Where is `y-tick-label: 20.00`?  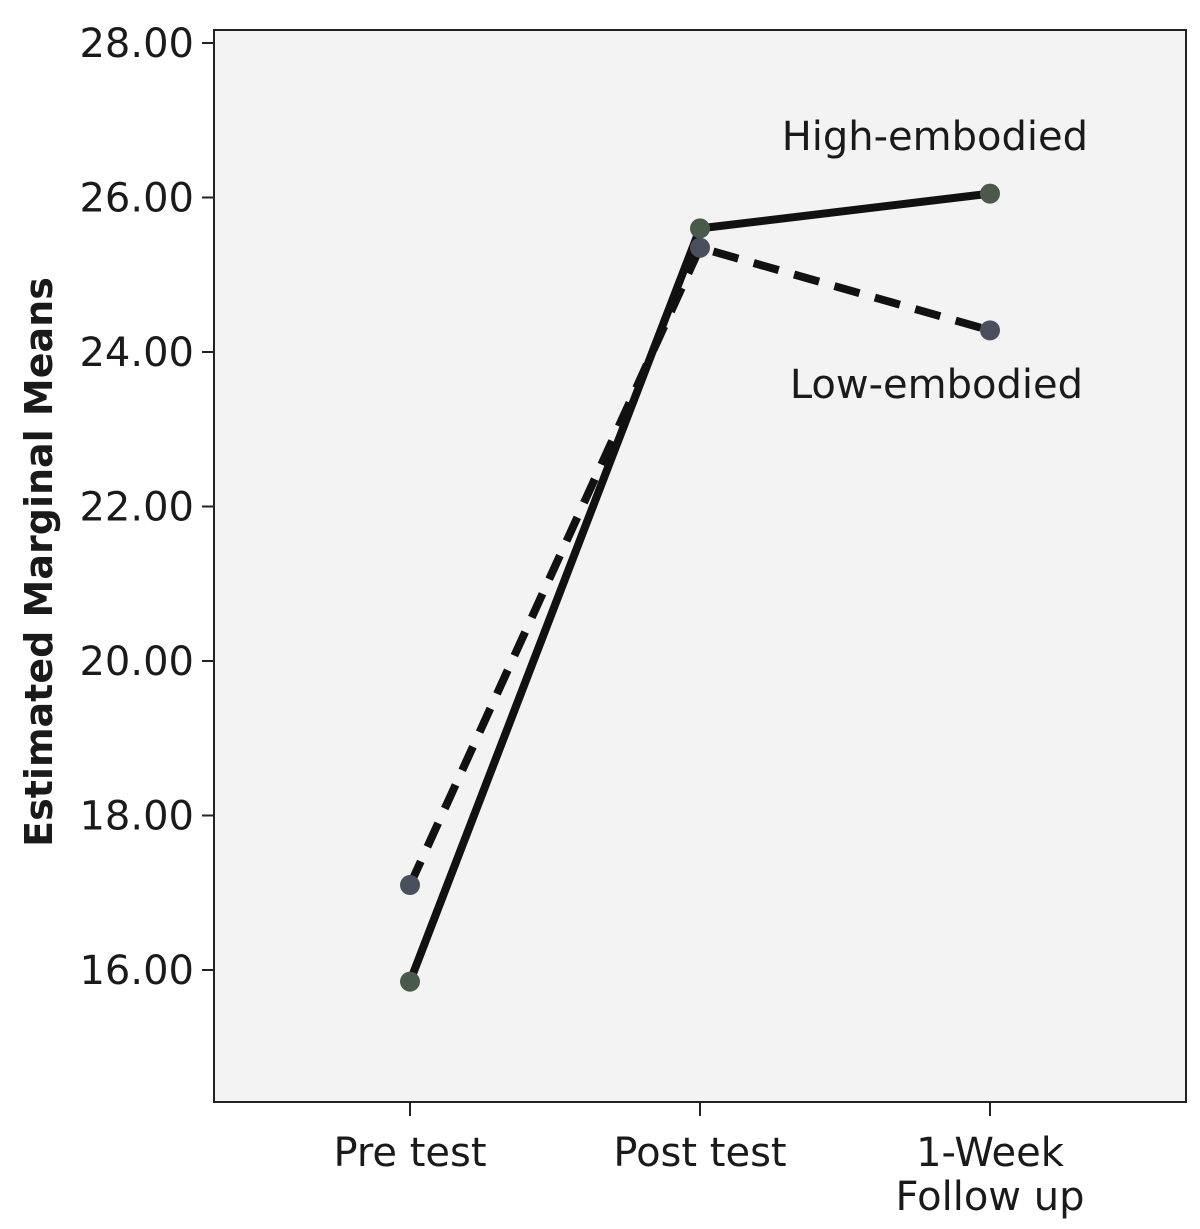 y-tick-label: 20.00 is located at coordinates (136, 662).